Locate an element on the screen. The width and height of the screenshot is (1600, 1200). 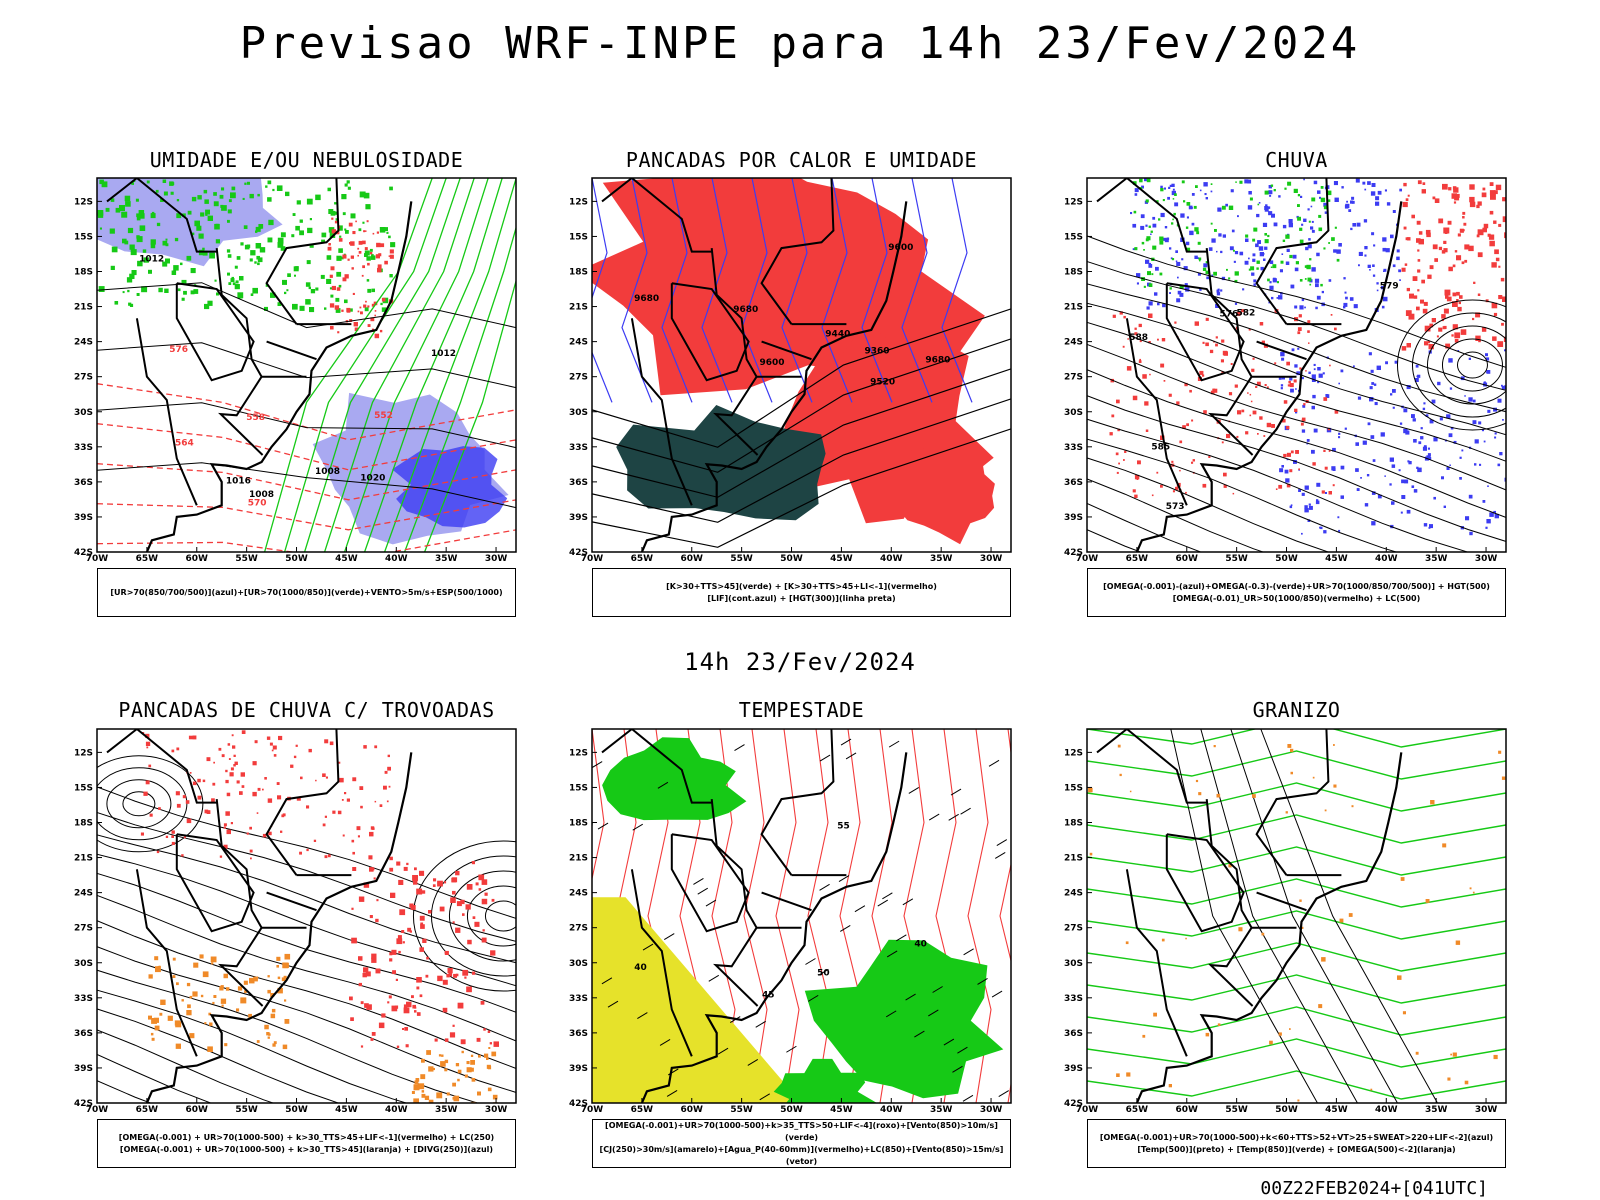
contour-label: 1016 is located at coordinates (238, 482).